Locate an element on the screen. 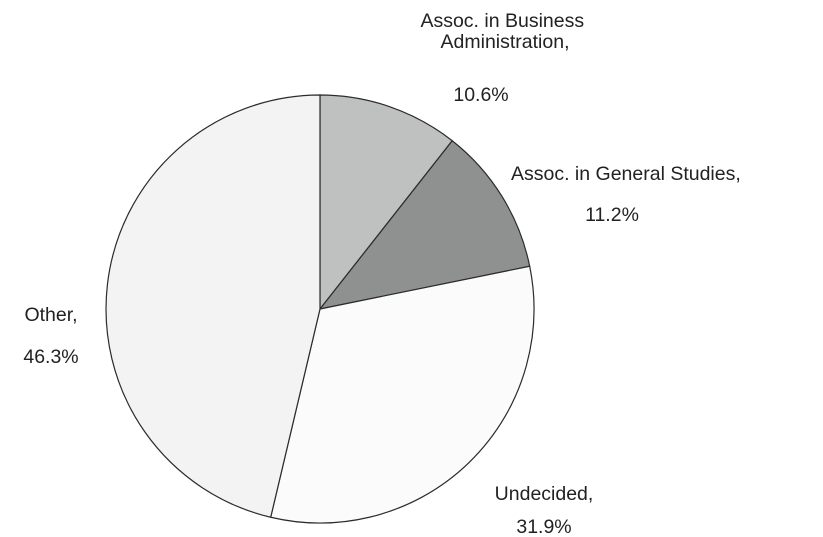 This screenshot has width=823, height=537. slice-value-other: 46.3% is located at coordinates (50, 357).